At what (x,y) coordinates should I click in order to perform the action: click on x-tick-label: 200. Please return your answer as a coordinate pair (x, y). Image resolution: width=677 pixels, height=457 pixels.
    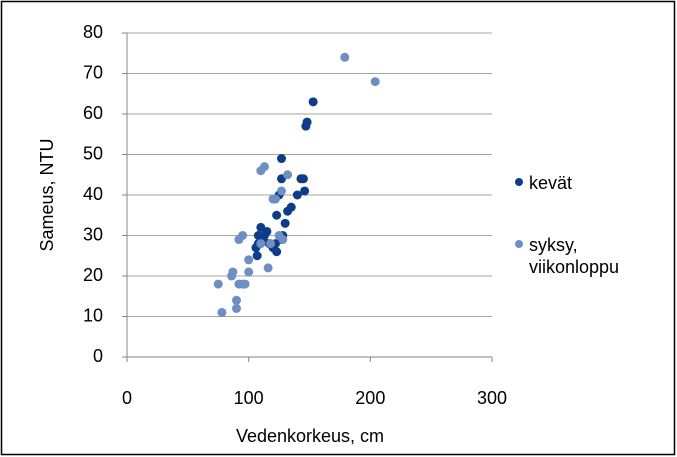
    Looking at the image, I should click on (370, 398).